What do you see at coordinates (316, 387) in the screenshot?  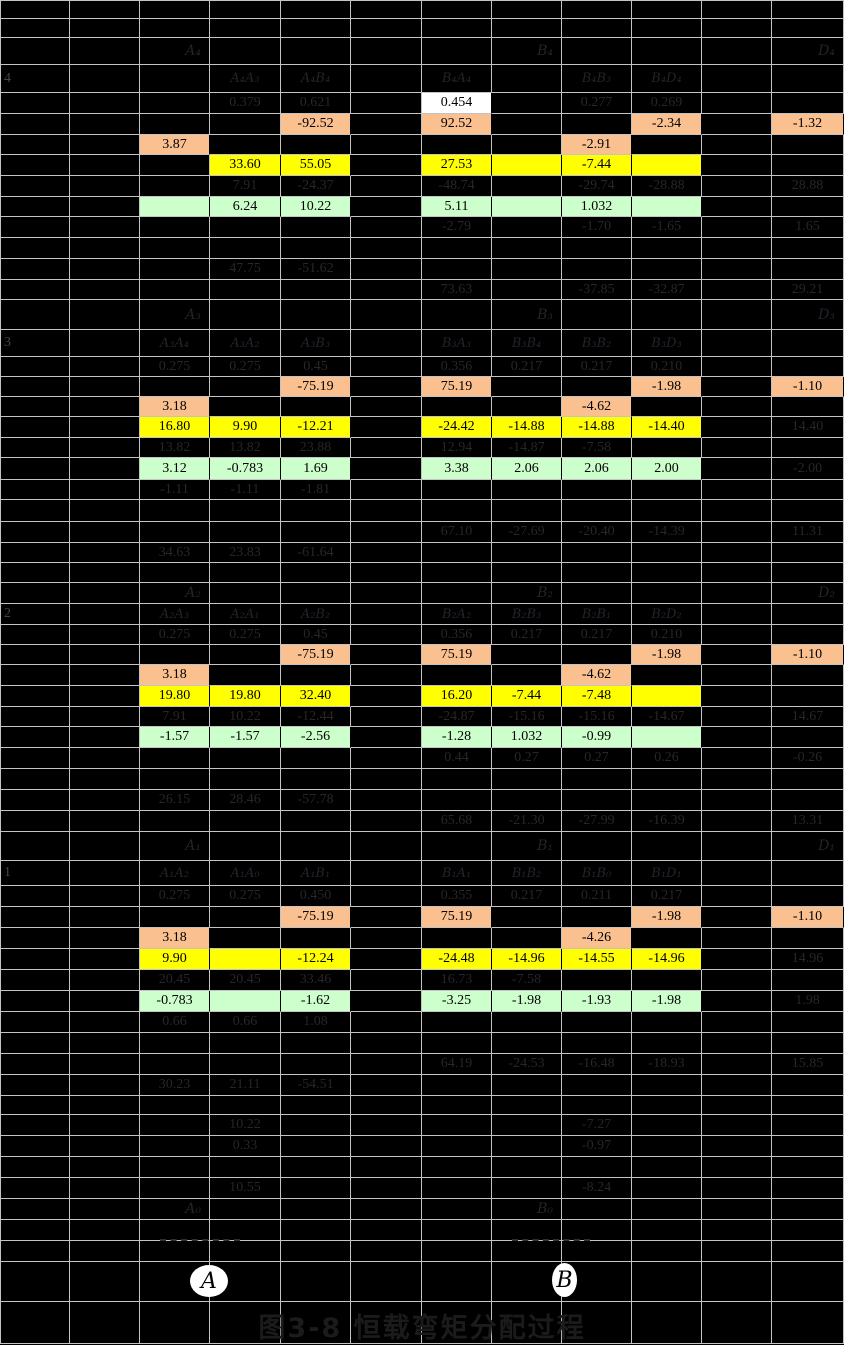 I see `moment-value-cell: -75.19` at bounding box center [316, 387].